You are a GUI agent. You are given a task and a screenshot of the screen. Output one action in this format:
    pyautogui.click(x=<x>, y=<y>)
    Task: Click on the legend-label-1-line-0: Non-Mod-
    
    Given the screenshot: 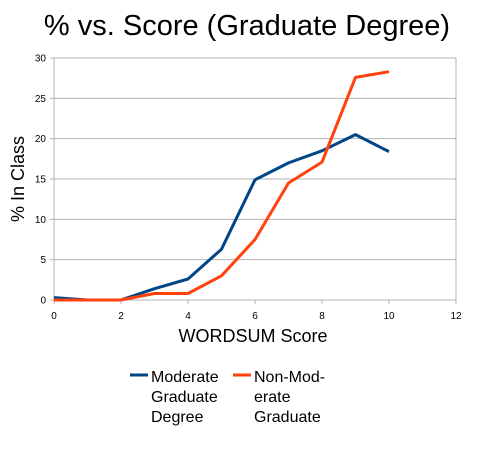 What is the action you would take?
    pyautogui.click(x=289, y=377)
    